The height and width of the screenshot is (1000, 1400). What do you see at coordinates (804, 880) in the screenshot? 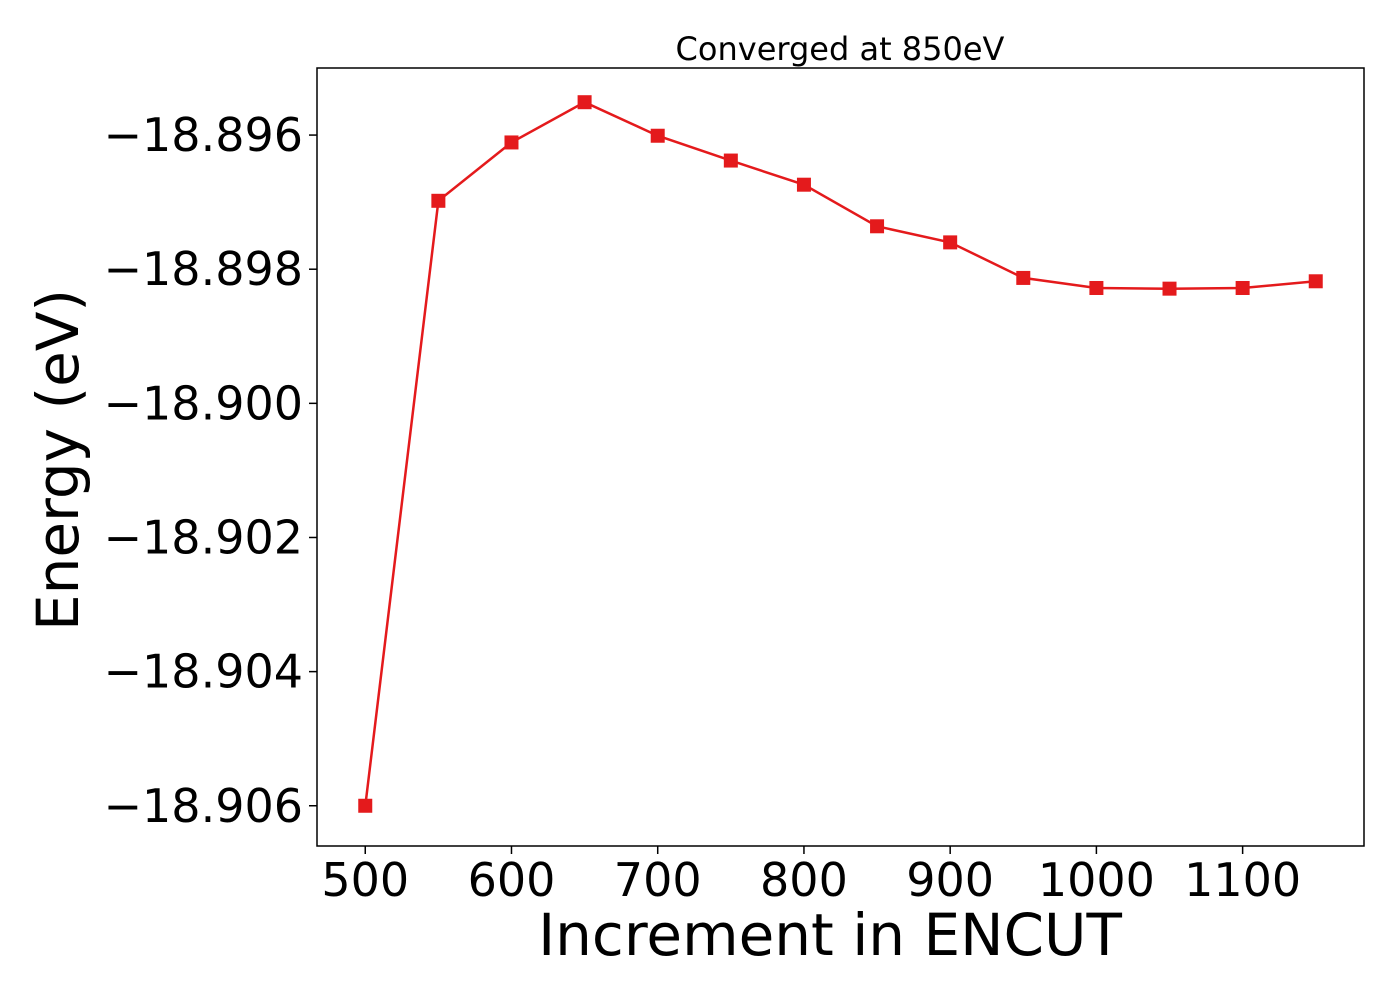
I see `x-tick-label: 800` at bounding box center [804, 880].